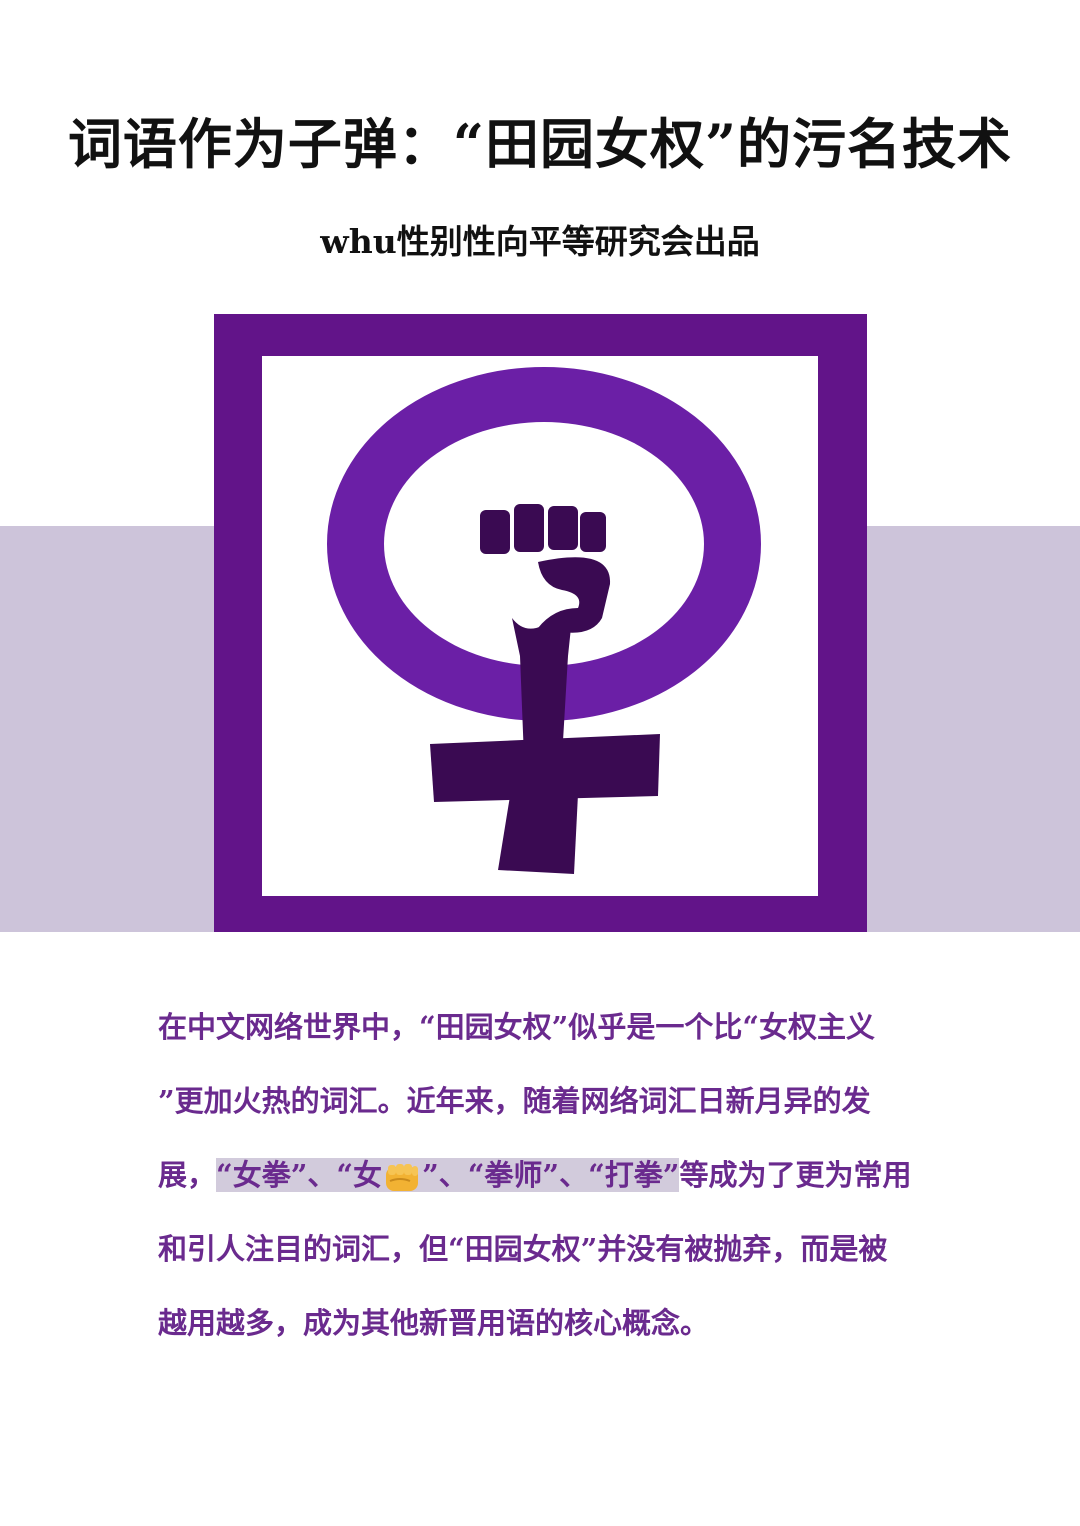  Describe the element at coordinates (434, 1323) in the screenshot. I see `body-line-5: 越用越多，成为其他新晋用语的核心概念。` at that location.